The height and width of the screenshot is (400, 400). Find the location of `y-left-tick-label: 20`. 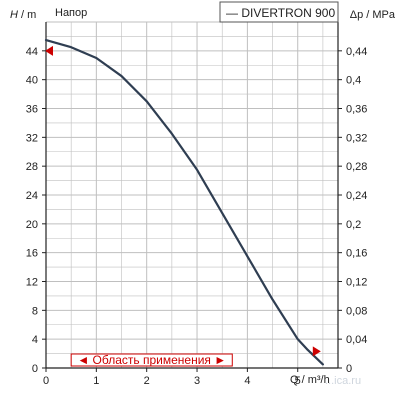

y-left-tick-label: 20 is located at coordinates (32, 225).